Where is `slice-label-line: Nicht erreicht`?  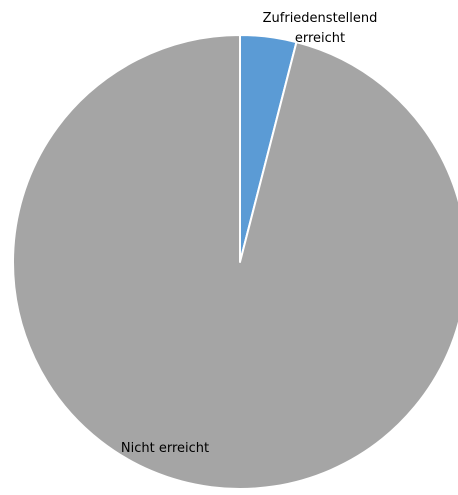 slice-label-line: Nicht erreicht is located at coordinates (165, 448).